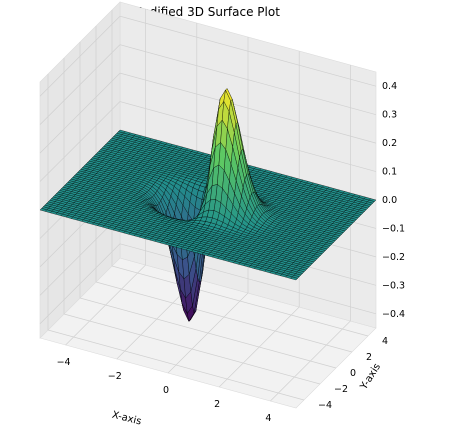  What do you see at coordinates (385, 341) in the screenshot?
I see `y-tick-label: 4` at bounding box center [385, 341].